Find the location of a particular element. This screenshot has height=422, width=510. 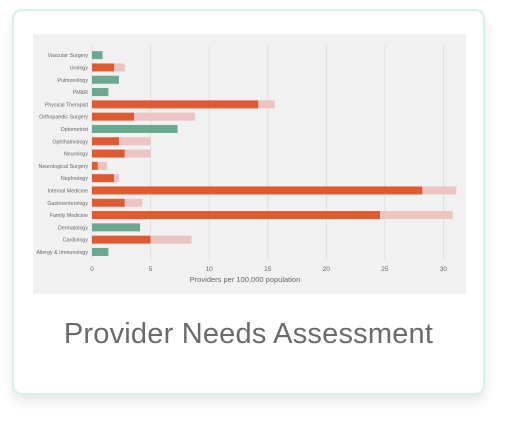

x-tick-labels: 0 5 10 15 20 25 30 is located at coordinates (268, 269).